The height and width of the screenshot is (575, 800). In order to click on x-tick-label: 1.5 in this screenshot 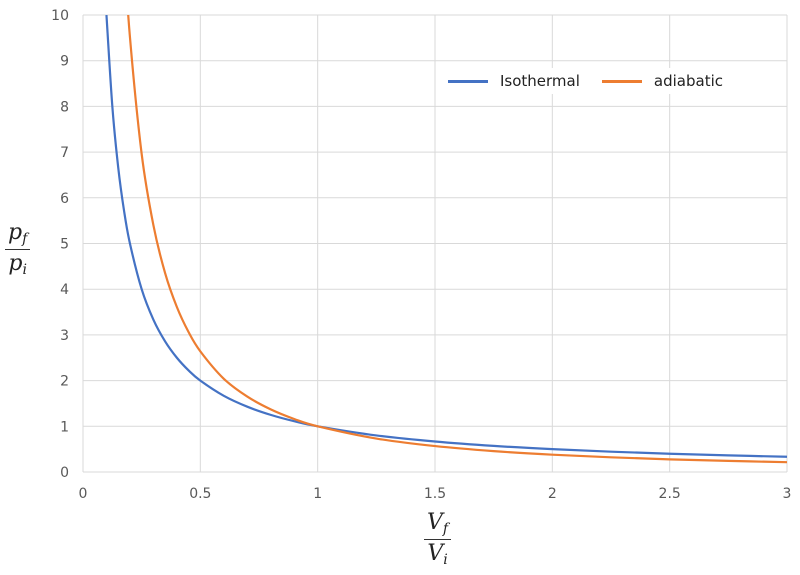, I will do `click(435, 494)`.